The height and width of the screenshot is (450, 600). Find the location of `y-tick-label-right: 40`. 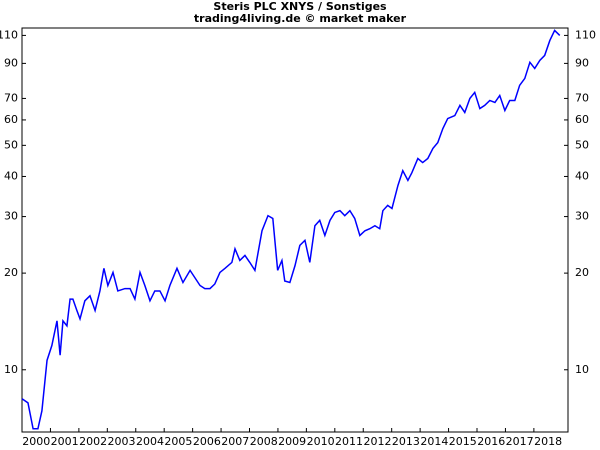

y-tick-label-right: 40 is located at coordinates (582, 175).